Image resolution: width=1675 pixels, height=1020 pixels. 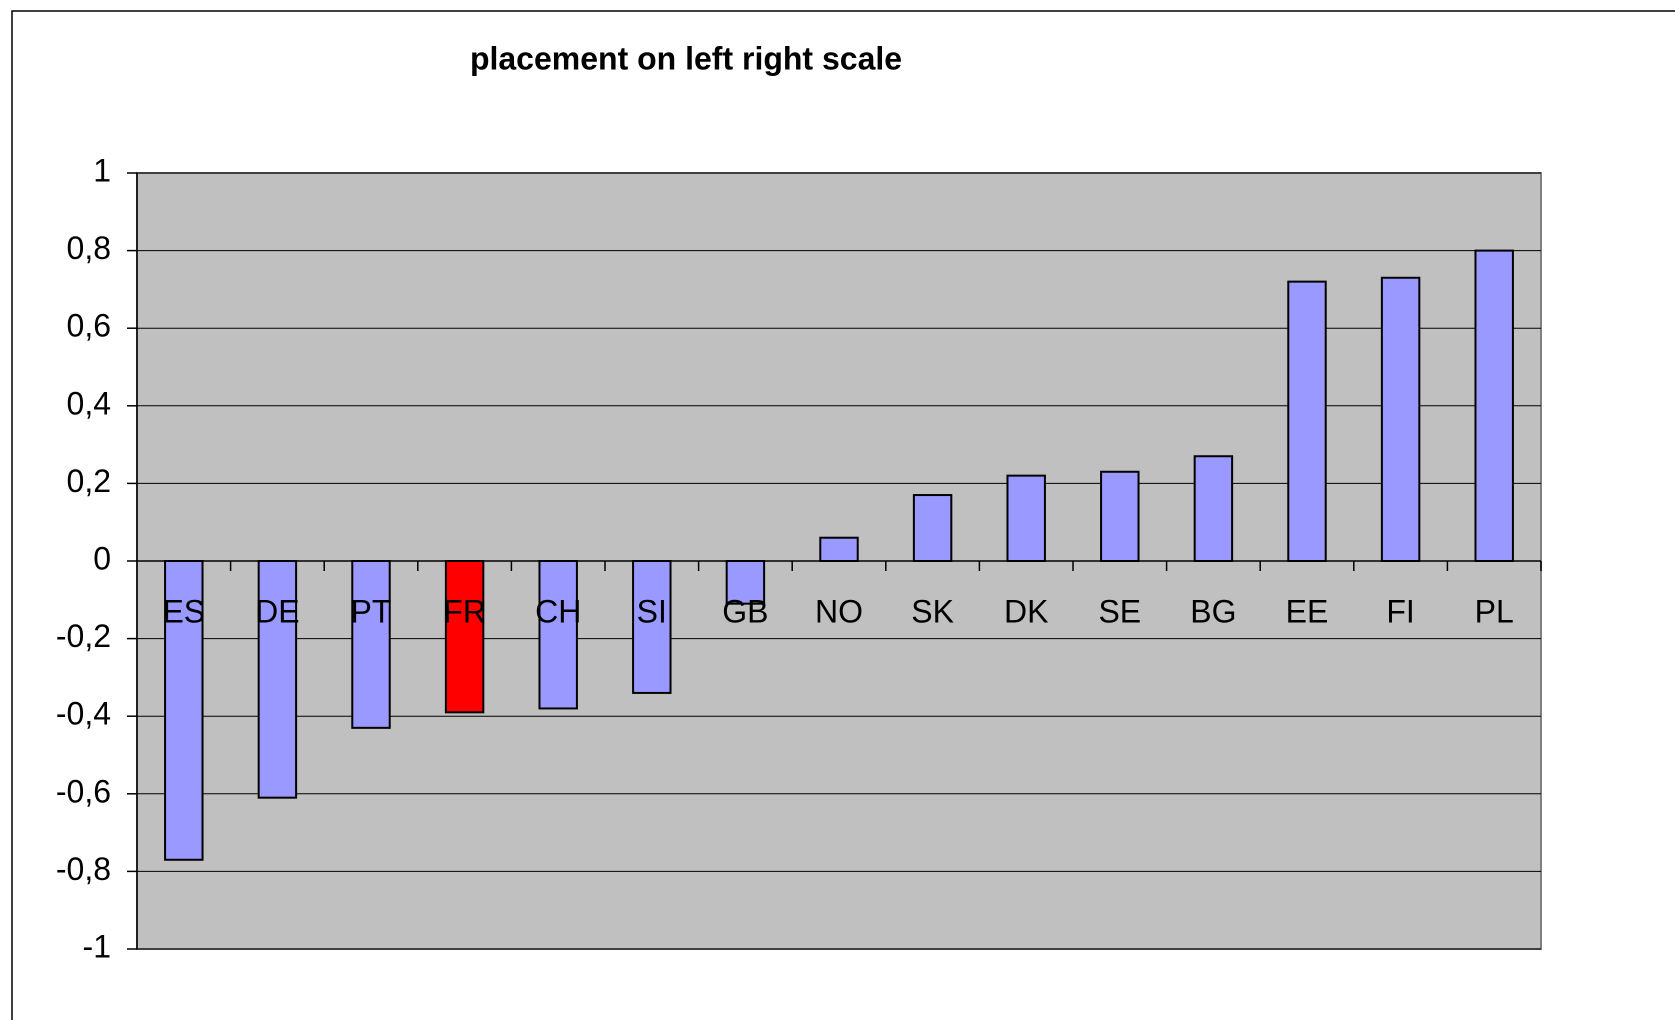 What do you see at coordinates (558, 611) in the screenshot?
I see `x-tick-label: CH` at bounding box center [558, 611].